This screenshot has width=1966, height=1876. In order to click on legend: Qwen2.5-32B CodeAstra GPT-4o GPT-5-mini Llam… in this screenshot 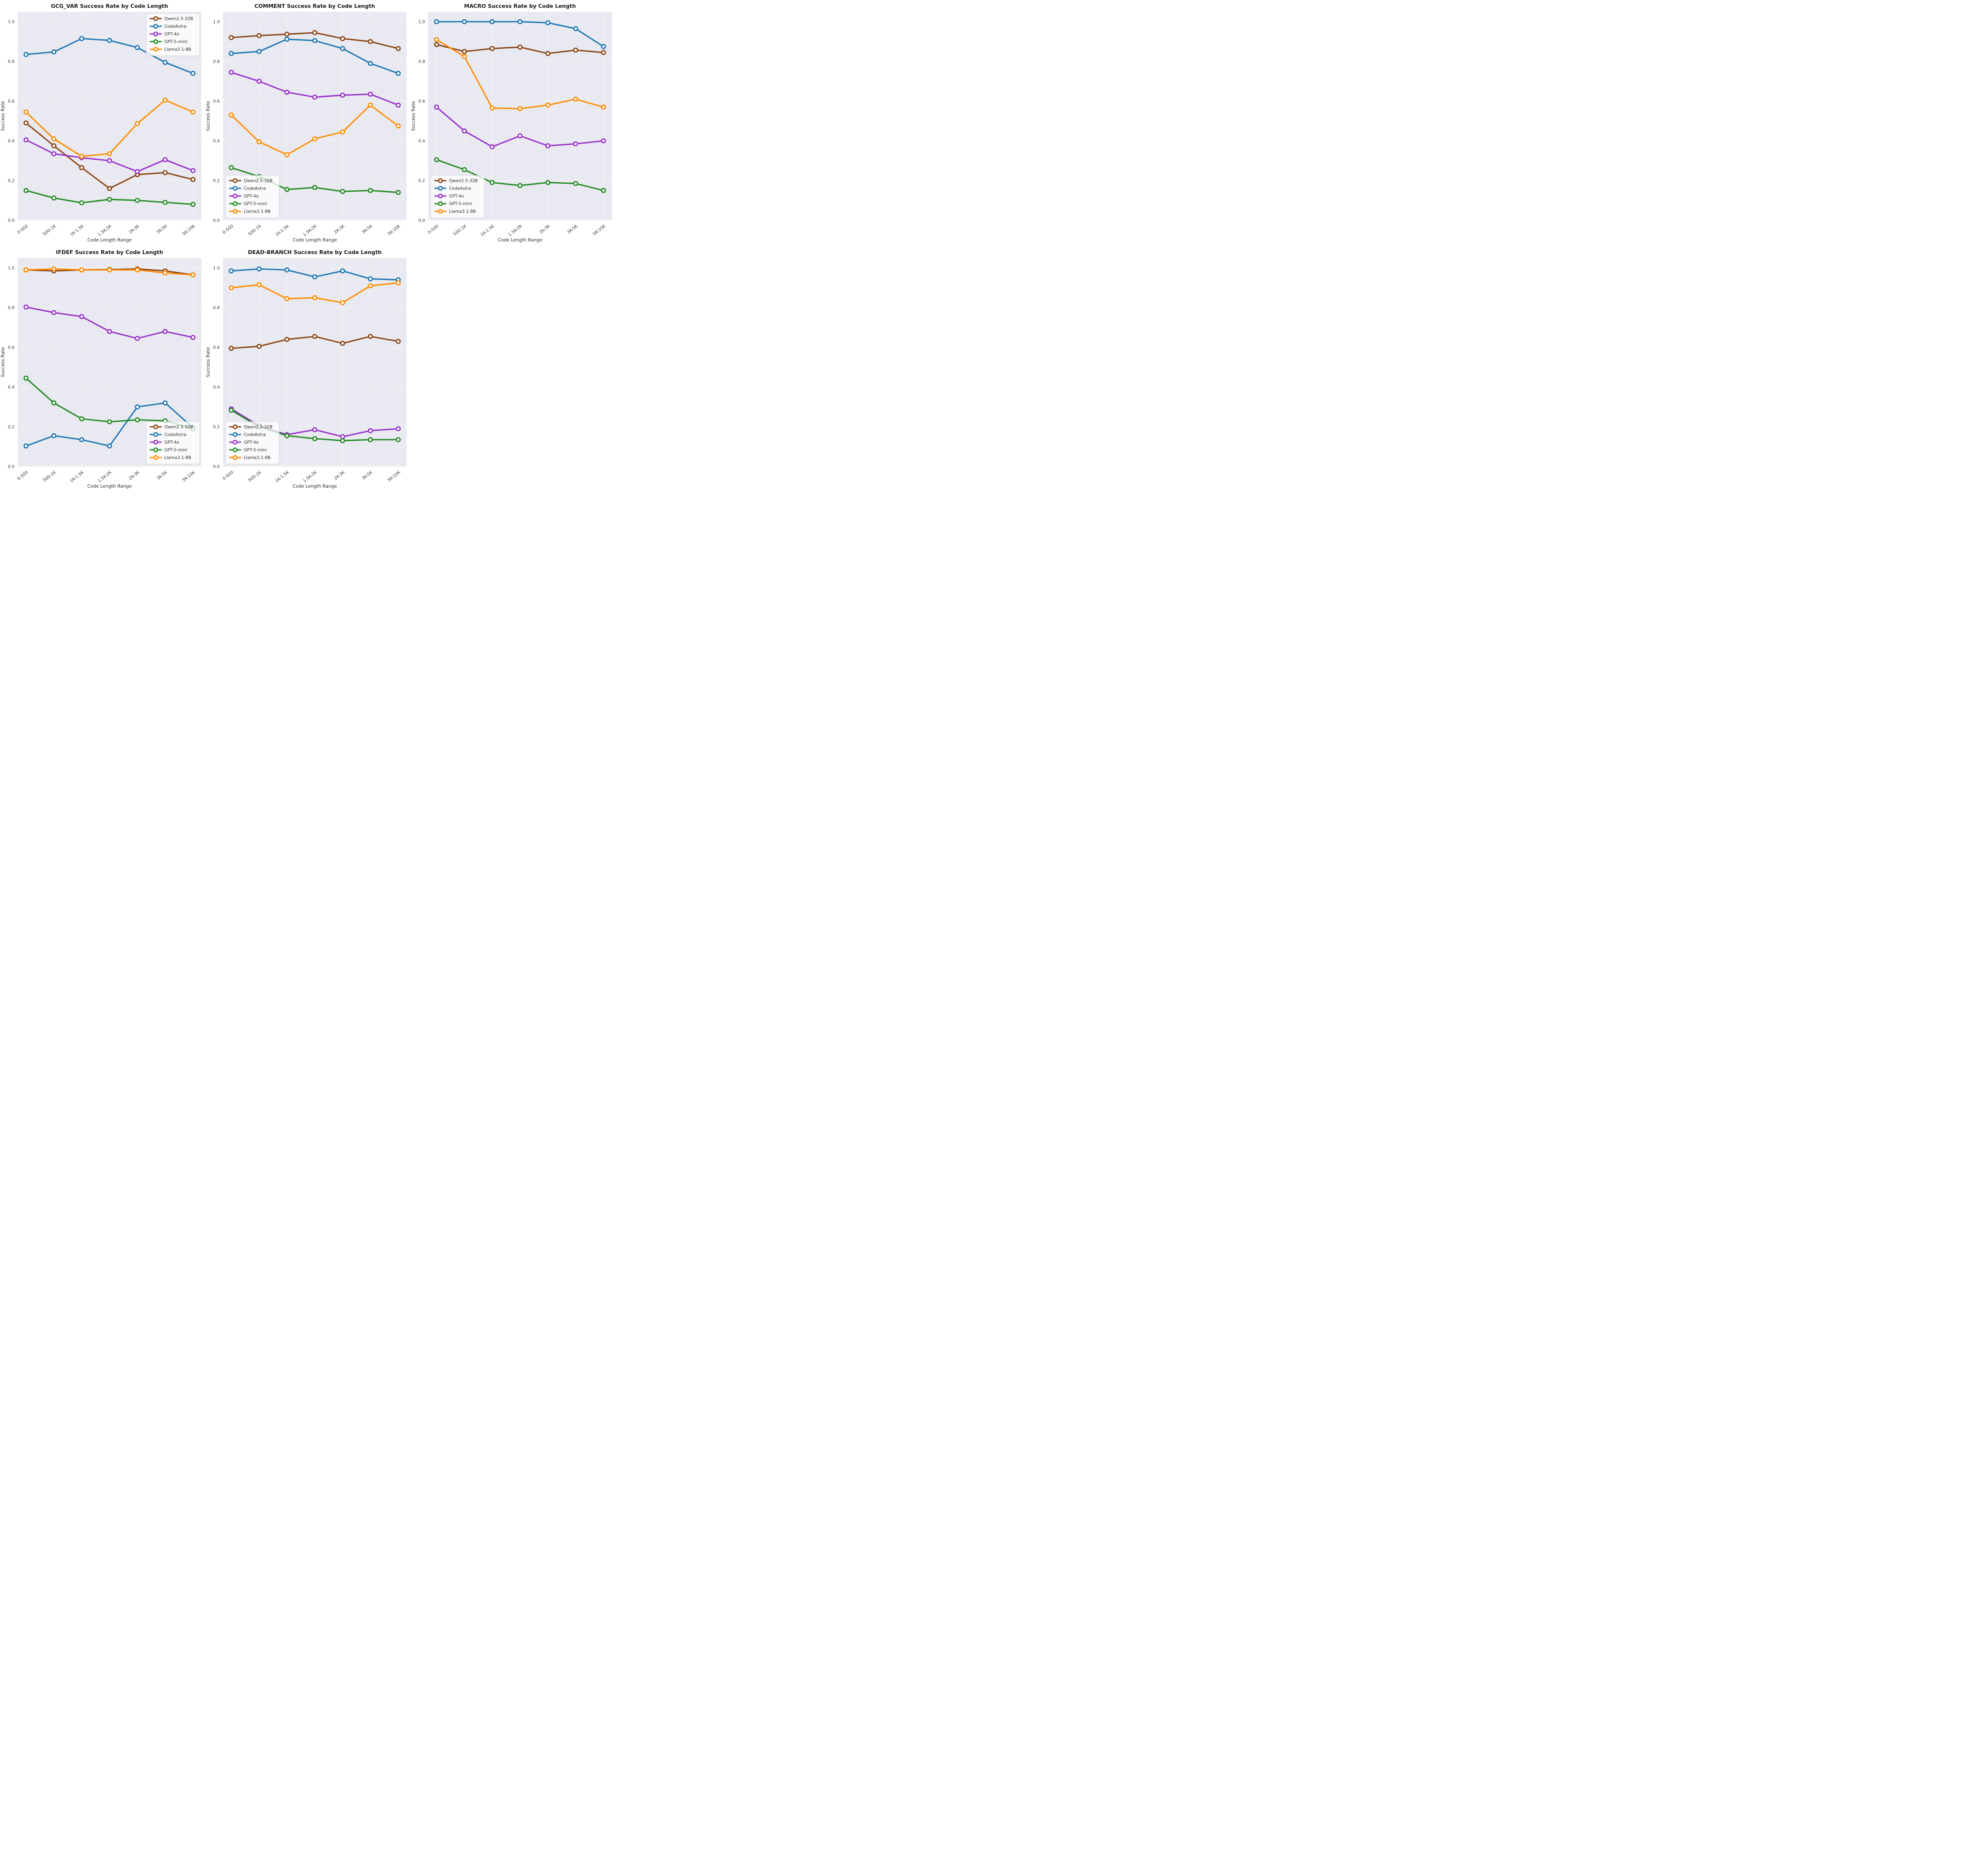, I will do `click(253, 443)`.